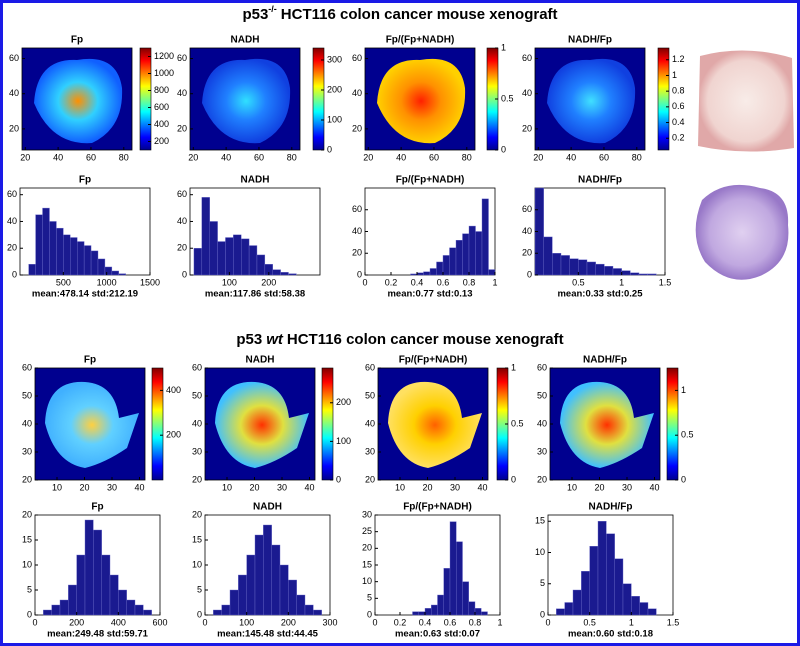 This screenshot has height=646, width=800. I want to click on x-tick-label: 0.6, so click(450, 622).